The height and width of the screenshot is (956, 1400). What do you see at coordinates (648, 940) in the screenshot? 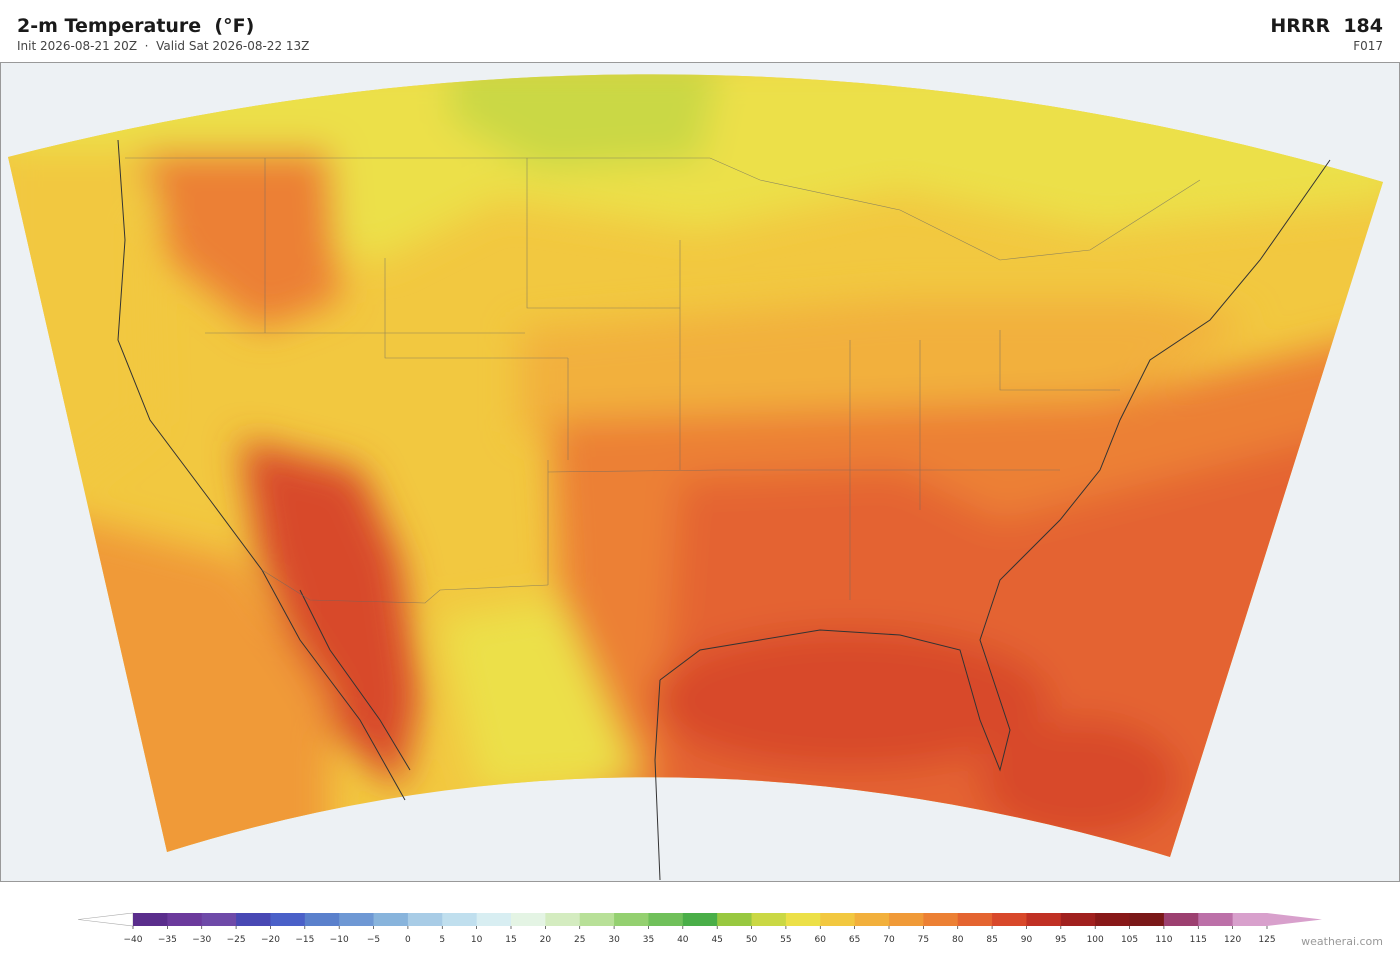
I see `colorbar-tick-label: 35` at bounding box center [648, 940].